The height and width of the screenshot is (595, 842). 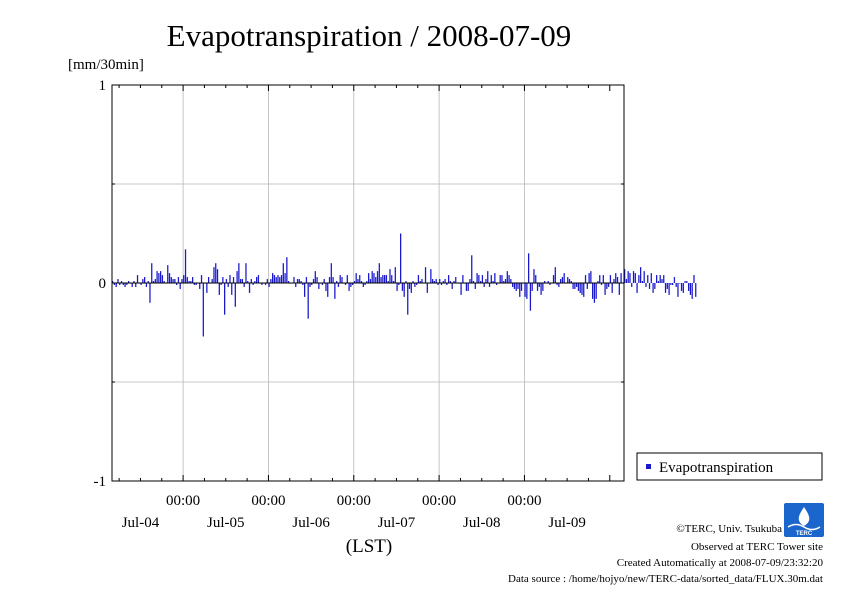 What do you see at coordinates (100, 482) in the screenshot?
I see `y-tick-label: -1` at bounding box center [100, 482].